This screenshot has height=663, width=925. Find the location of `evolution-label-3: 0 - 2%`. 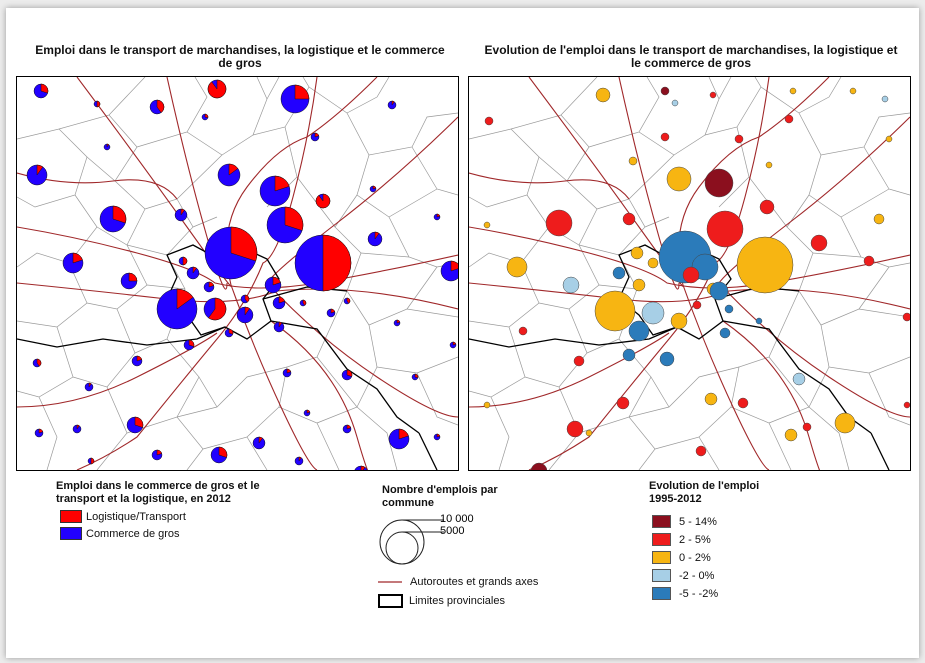

evolution-label-3: 0 - 2% is located at coordinates (695, 557).